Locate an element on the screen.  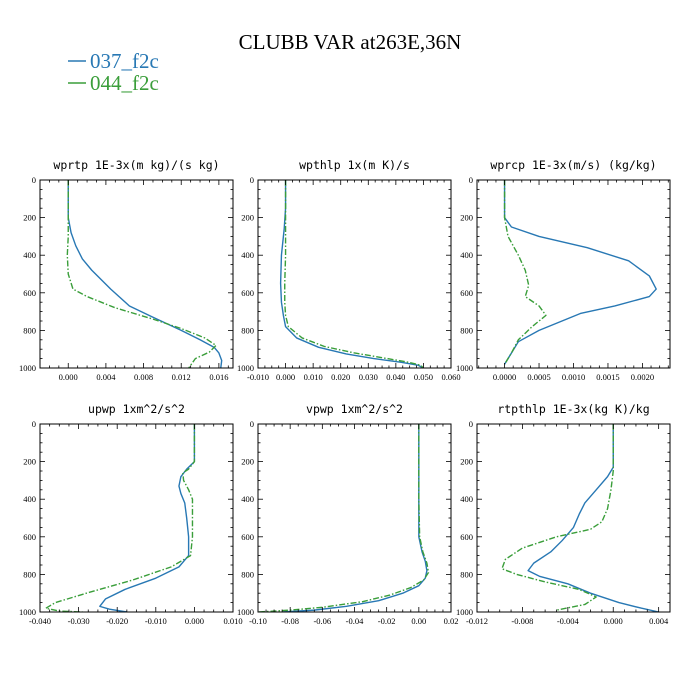
panel-title: wprcp 1E-3x(m/s) (kg/kg) is located at coordinates (573, 165).